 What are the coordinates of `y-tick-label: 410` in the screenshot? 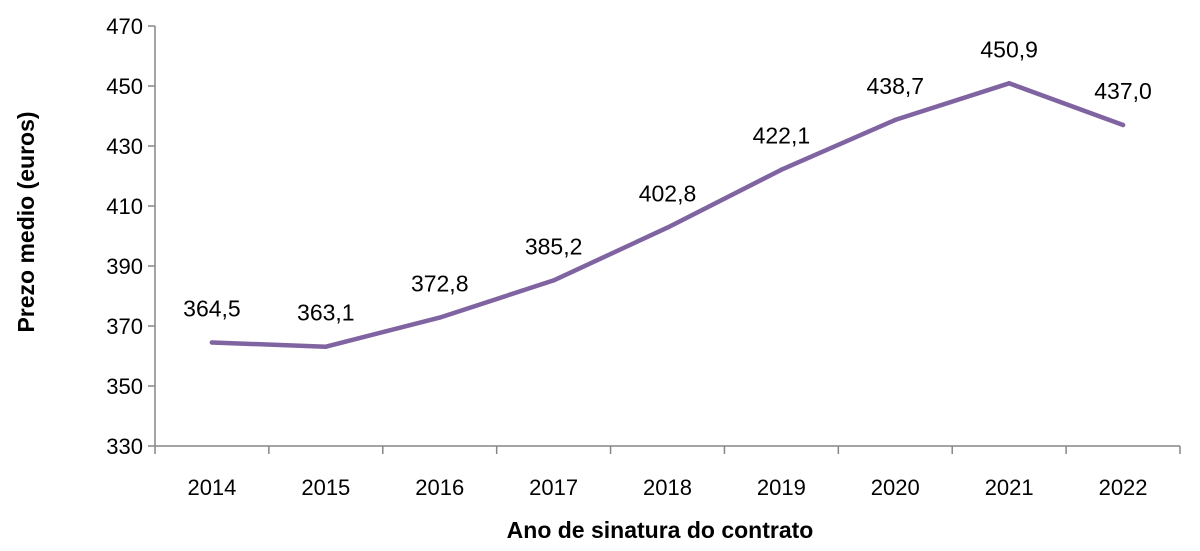 It's located at (124, 206).